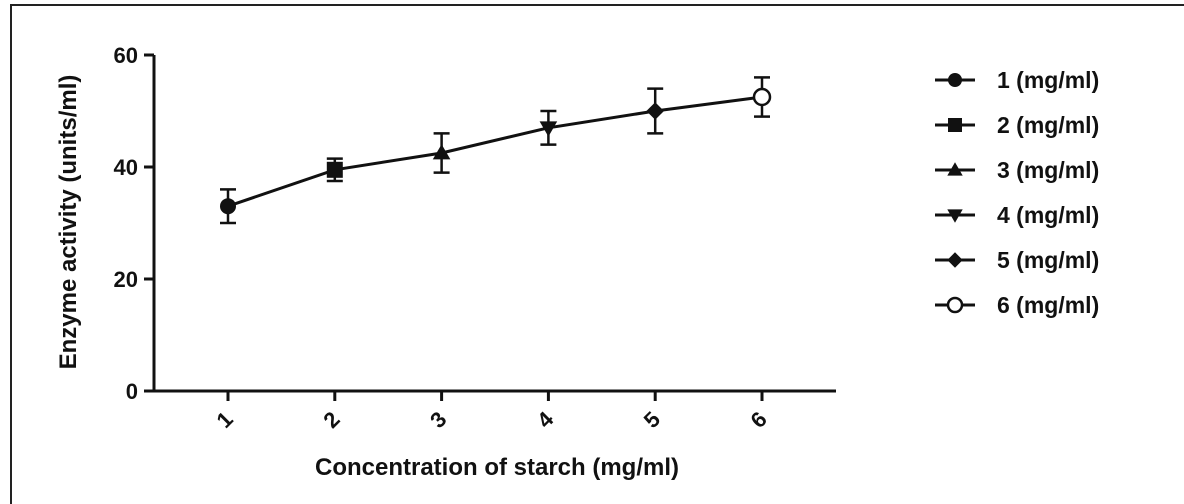 Image resolution: width=1184 pixels, height=504 pixels. Describe the element at coordinates (126, 279) in the screenshot. I see `y-tick-label: 20` at that location.